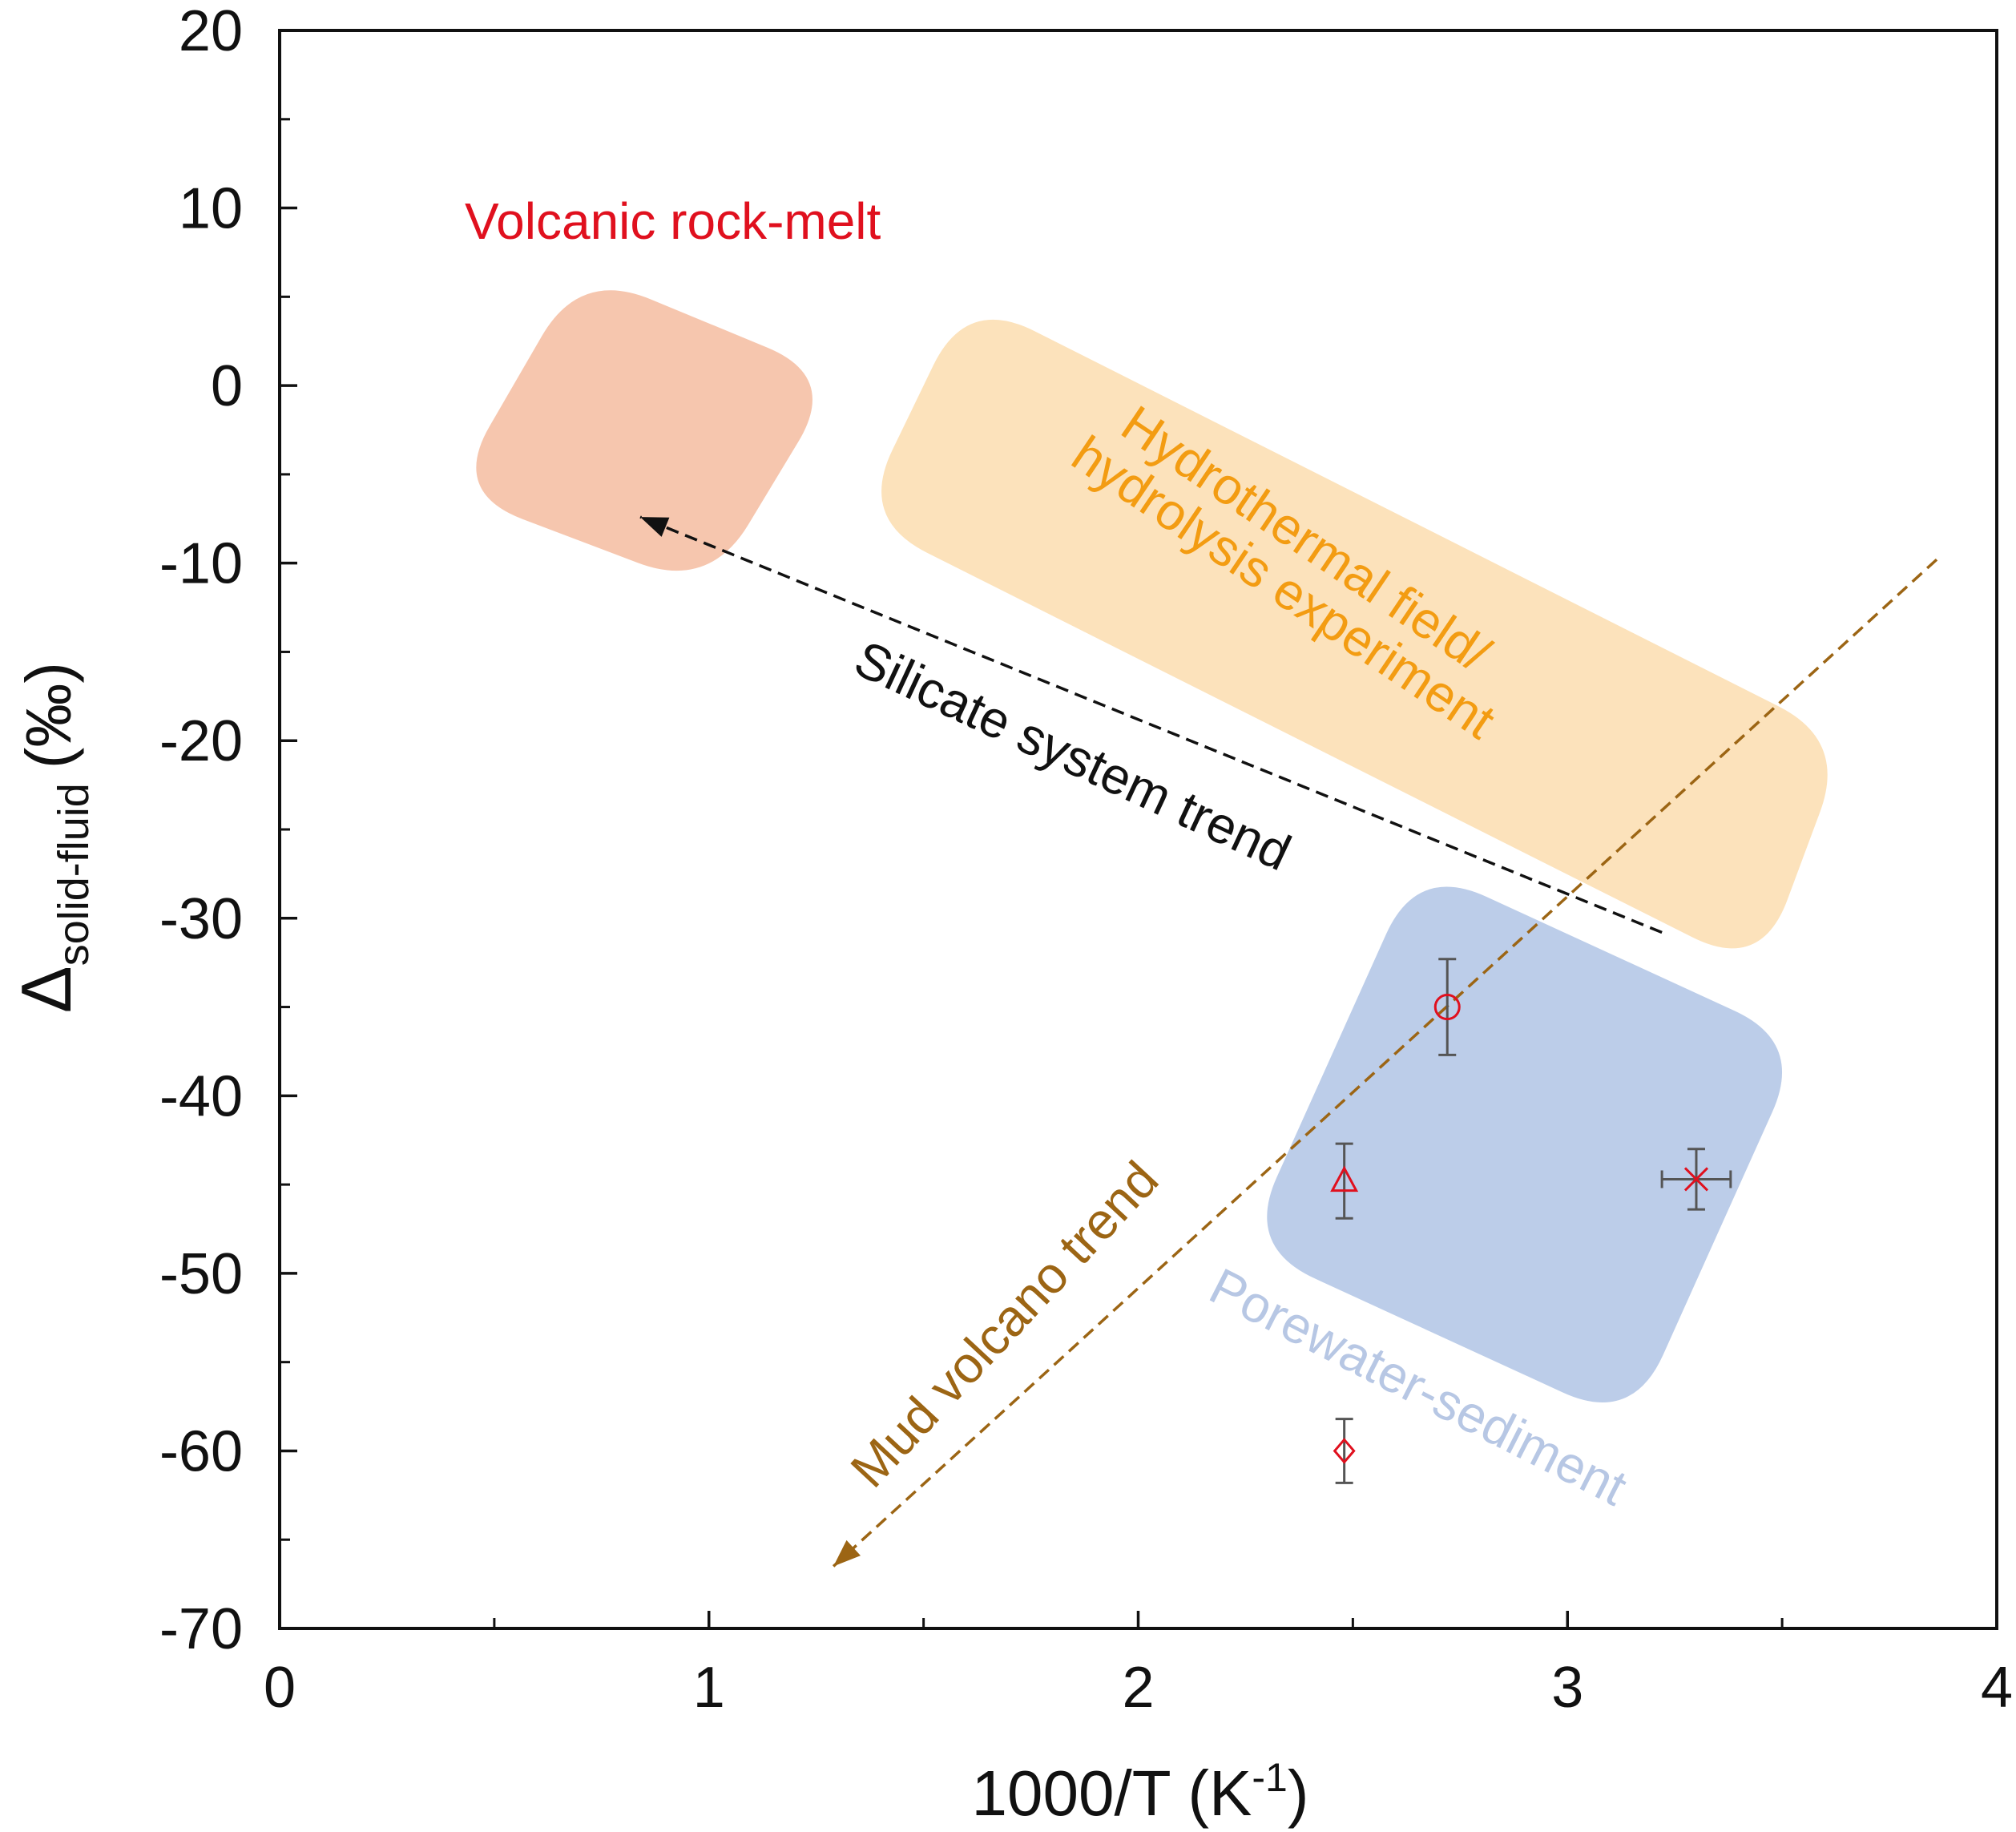 The width and height of the screenshot is (2016, 1832). What do you see at coordinates (1531, 1221) in the screenshot?
I see `points-layer` at bounding box center [1531, 1221].